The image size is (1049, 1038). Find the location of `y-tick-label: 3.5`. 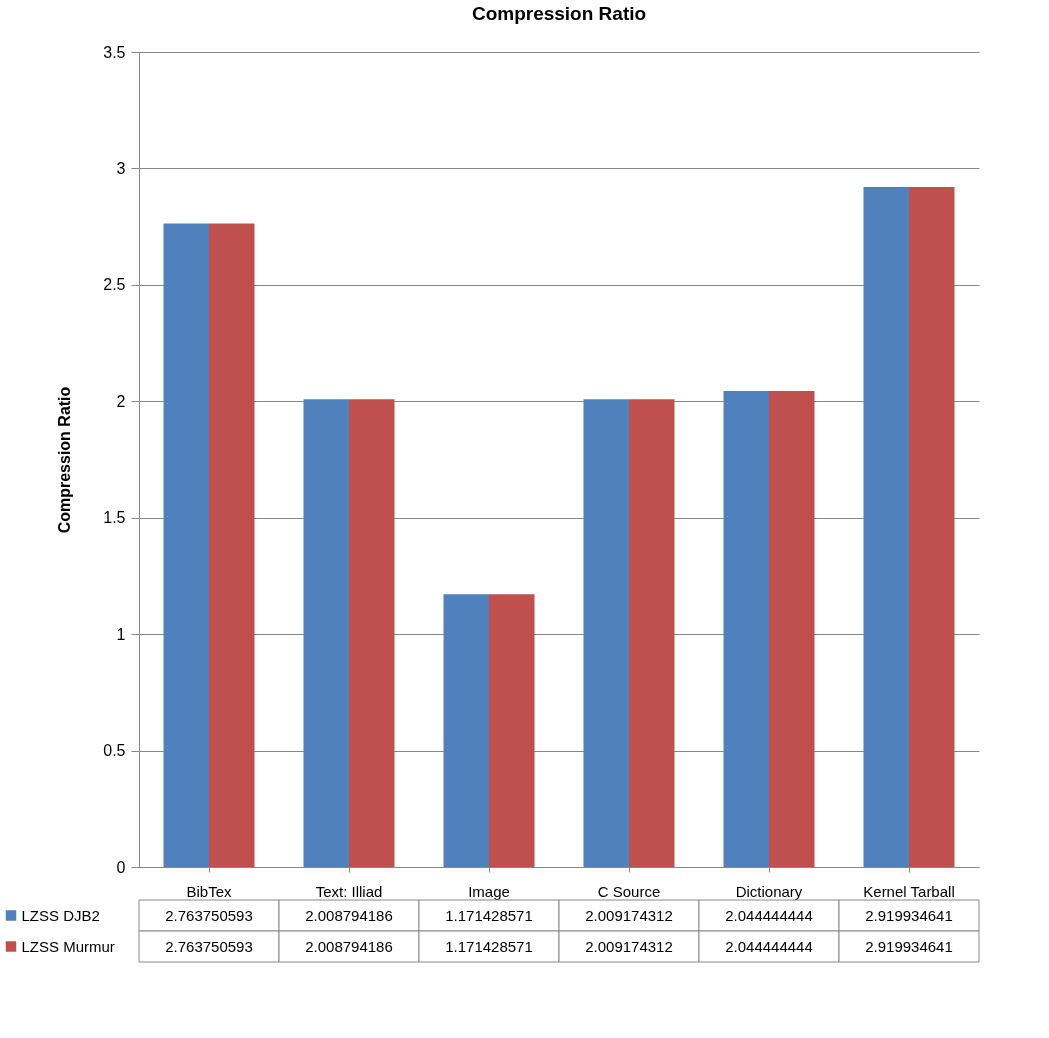

y-tick-label: 3.5 is located at coordinates (114, 52).